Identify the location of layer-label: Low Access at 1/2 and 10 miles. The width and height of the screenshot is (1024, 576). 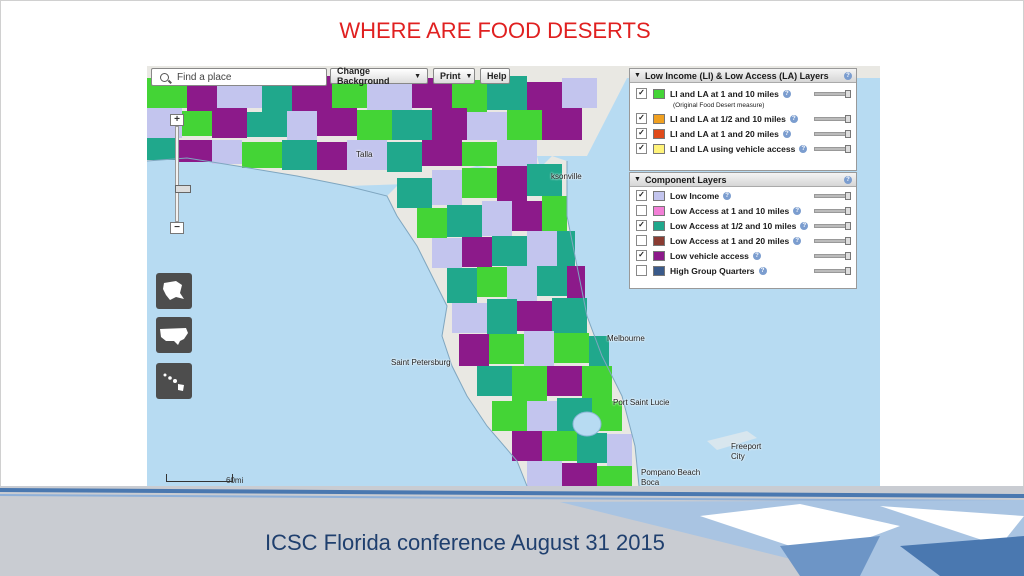
(733, 225).